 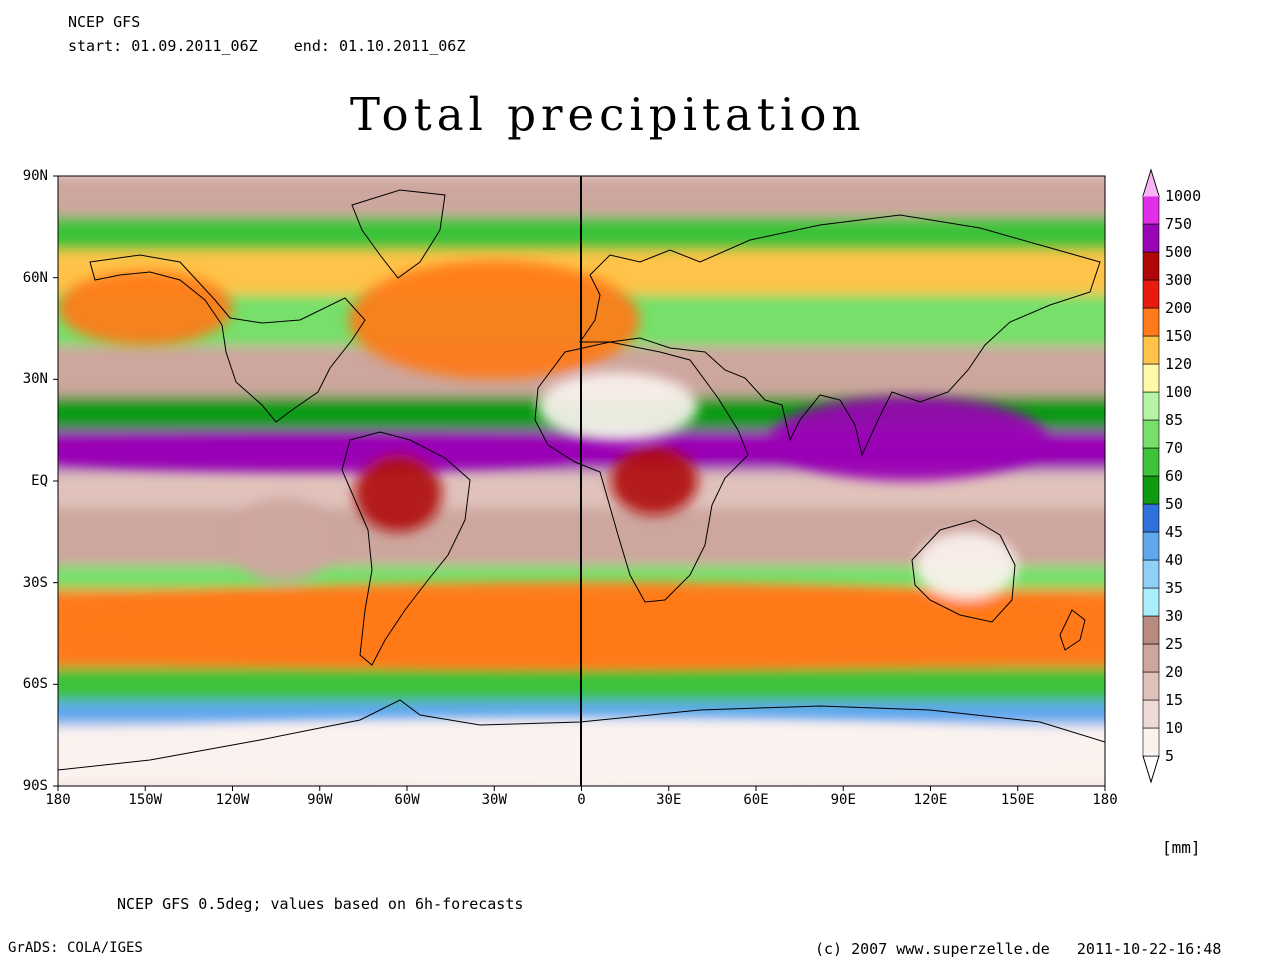 What do you see at coordinates (35, 786) in the screenshot?
I see `lat-tick-label: 90S` at bounding box center [35, 786].